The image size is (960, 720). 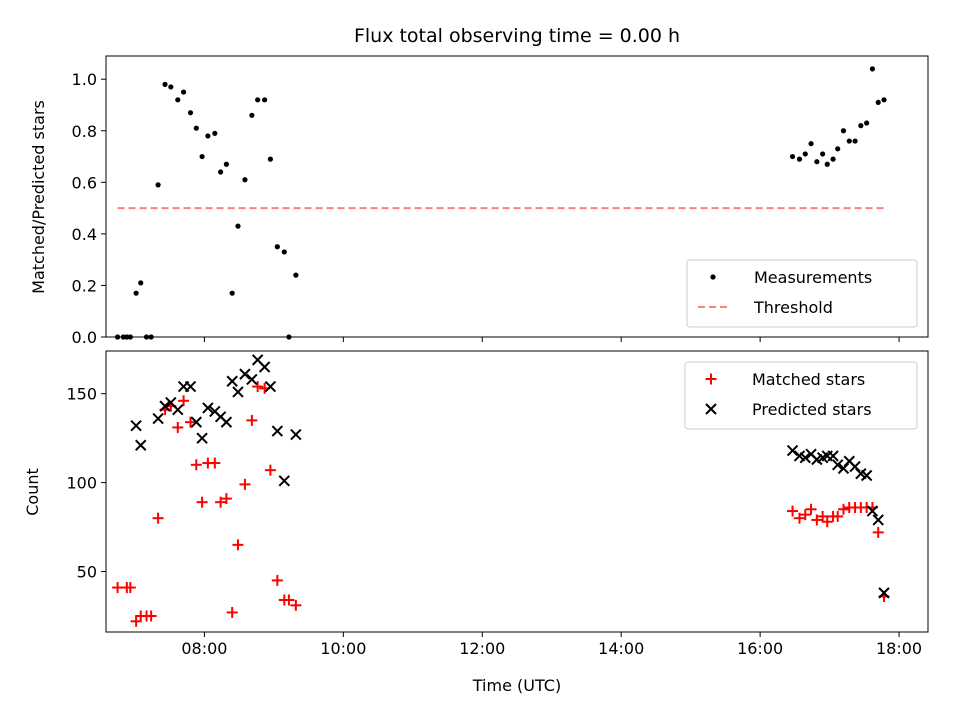 What do you see at coordinates (791, 277) in the screenshot?
I see `legend-entry: Measurements` at bounding box center [791, 277].